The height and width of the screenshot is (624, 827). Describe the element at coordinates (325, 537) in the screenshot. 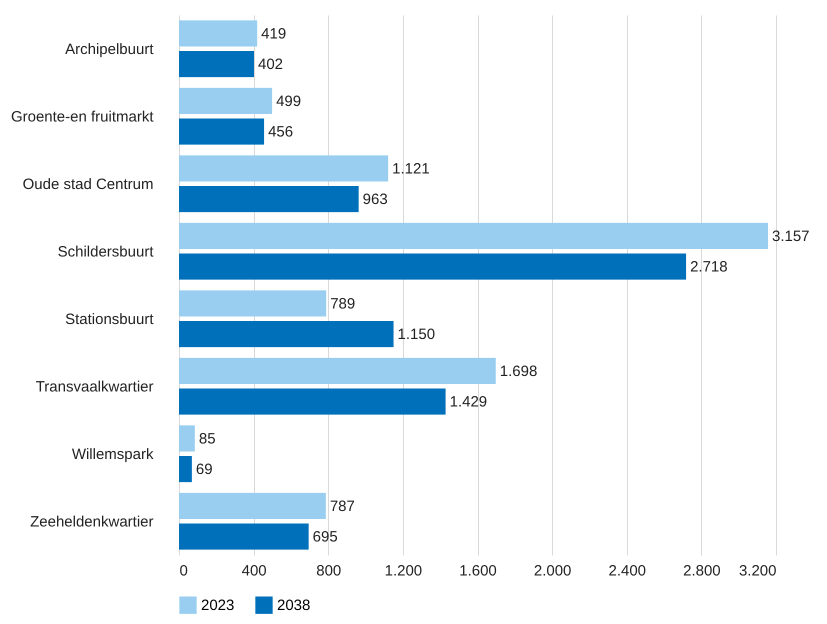

I see `data-label: 695` at that location.